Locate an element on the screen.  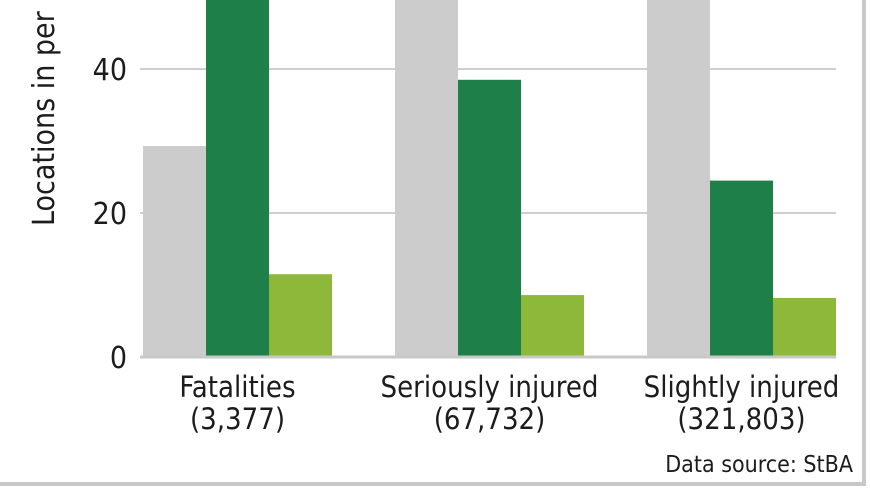
data-source: Data source: StBA is located at coordinates (759, 465).